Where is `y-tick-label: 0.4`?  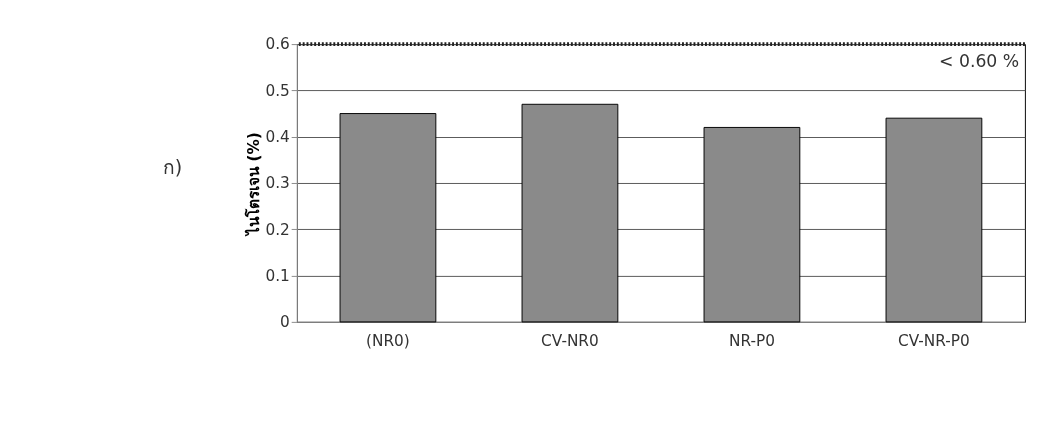 y-tick-label: 0.4 is located at coordinates (277, 136).